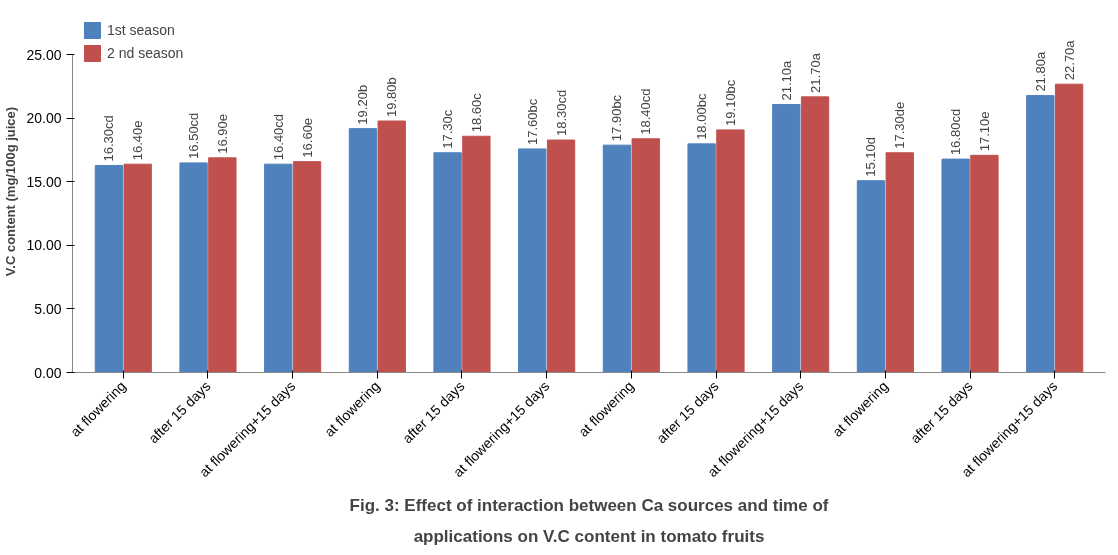  Describe the element at coordinates (1040, 71) in the screenshot. I see `data-label: 21.80a` at that location.